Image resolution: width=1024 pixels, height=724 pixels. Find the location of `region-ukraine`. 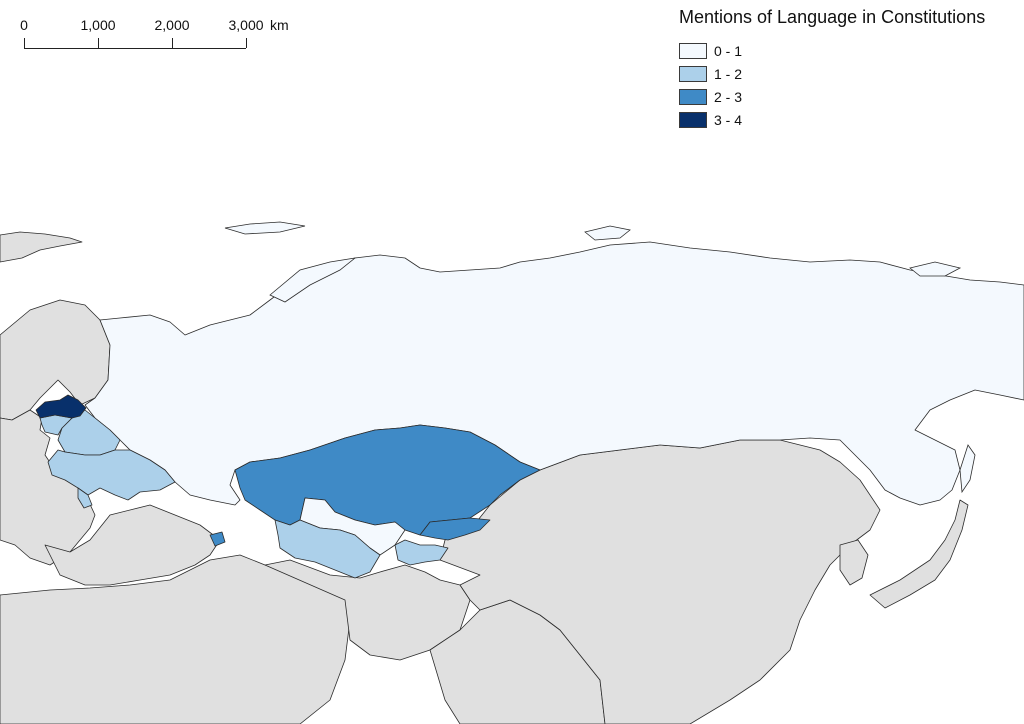

region-ukraine is located at coordinates (111, 475).